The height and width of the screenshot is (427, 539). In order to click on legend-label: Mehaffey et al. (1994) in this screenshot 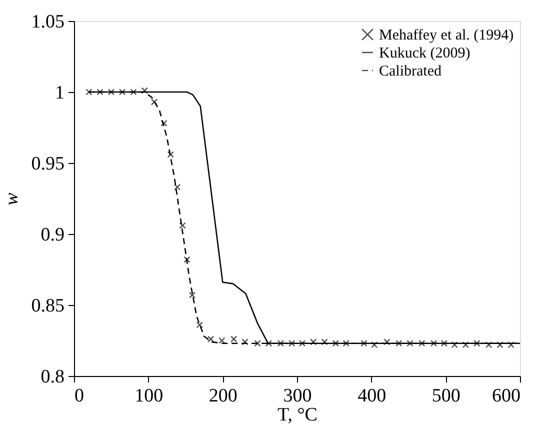, I will do `click(446, 36)`.